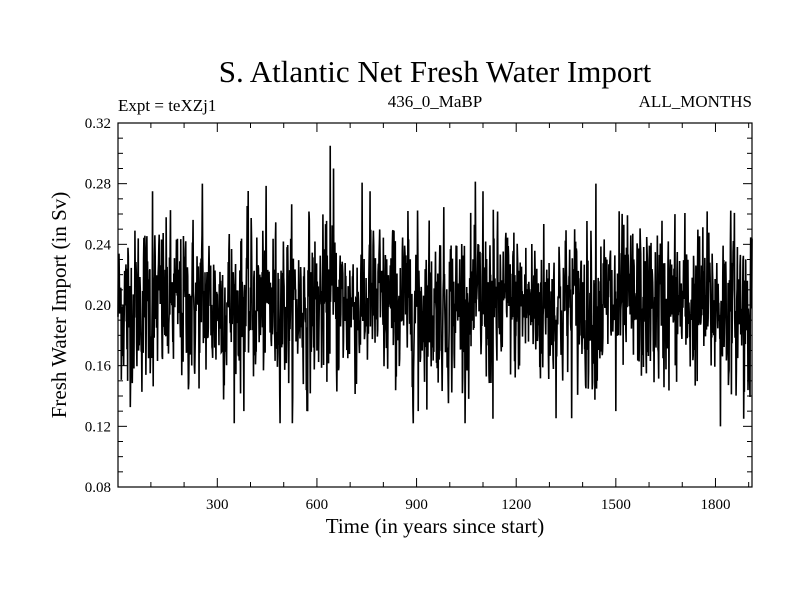 This screenshot has height=600, width=800. I want to click on y-tick-label: 0.32, so click(98, 124).